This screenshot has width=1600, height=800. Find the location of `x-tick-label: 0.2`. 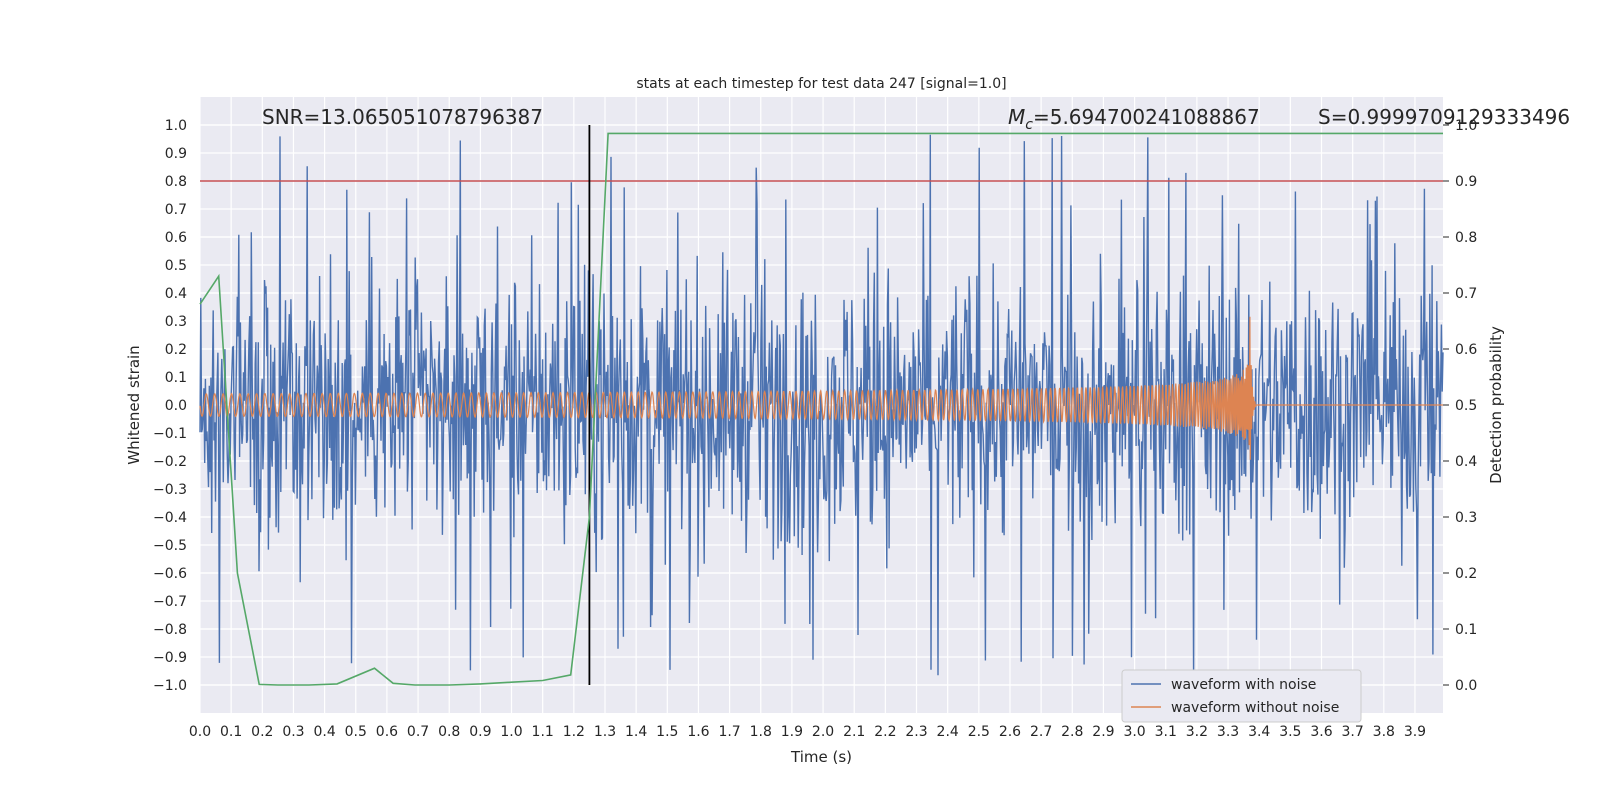

x-tick-label: 0.2 is located at coordinates (262, 732).